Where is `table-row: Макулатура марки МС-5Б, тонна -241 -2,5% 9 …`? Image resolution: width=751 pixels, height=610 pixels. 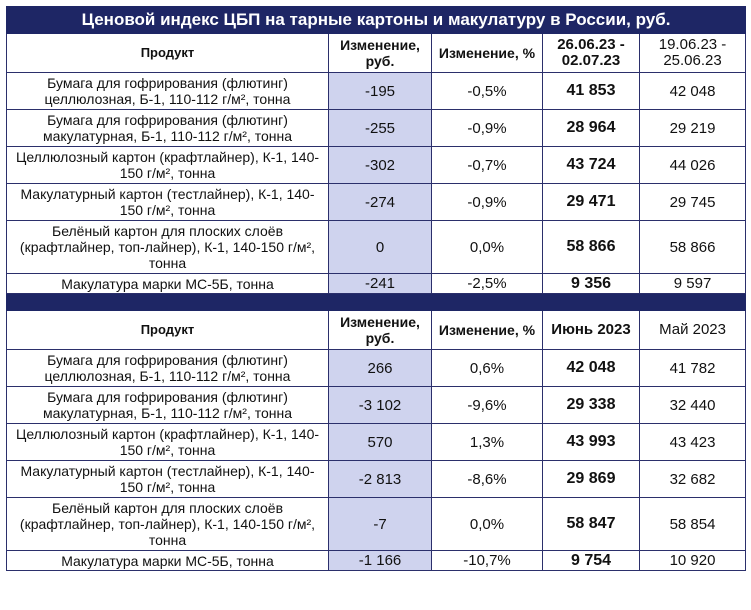
table-row: Макулатура марки МС-5Б, тонна -241 -2,5% 9 … is located at coordinates (376, 283).